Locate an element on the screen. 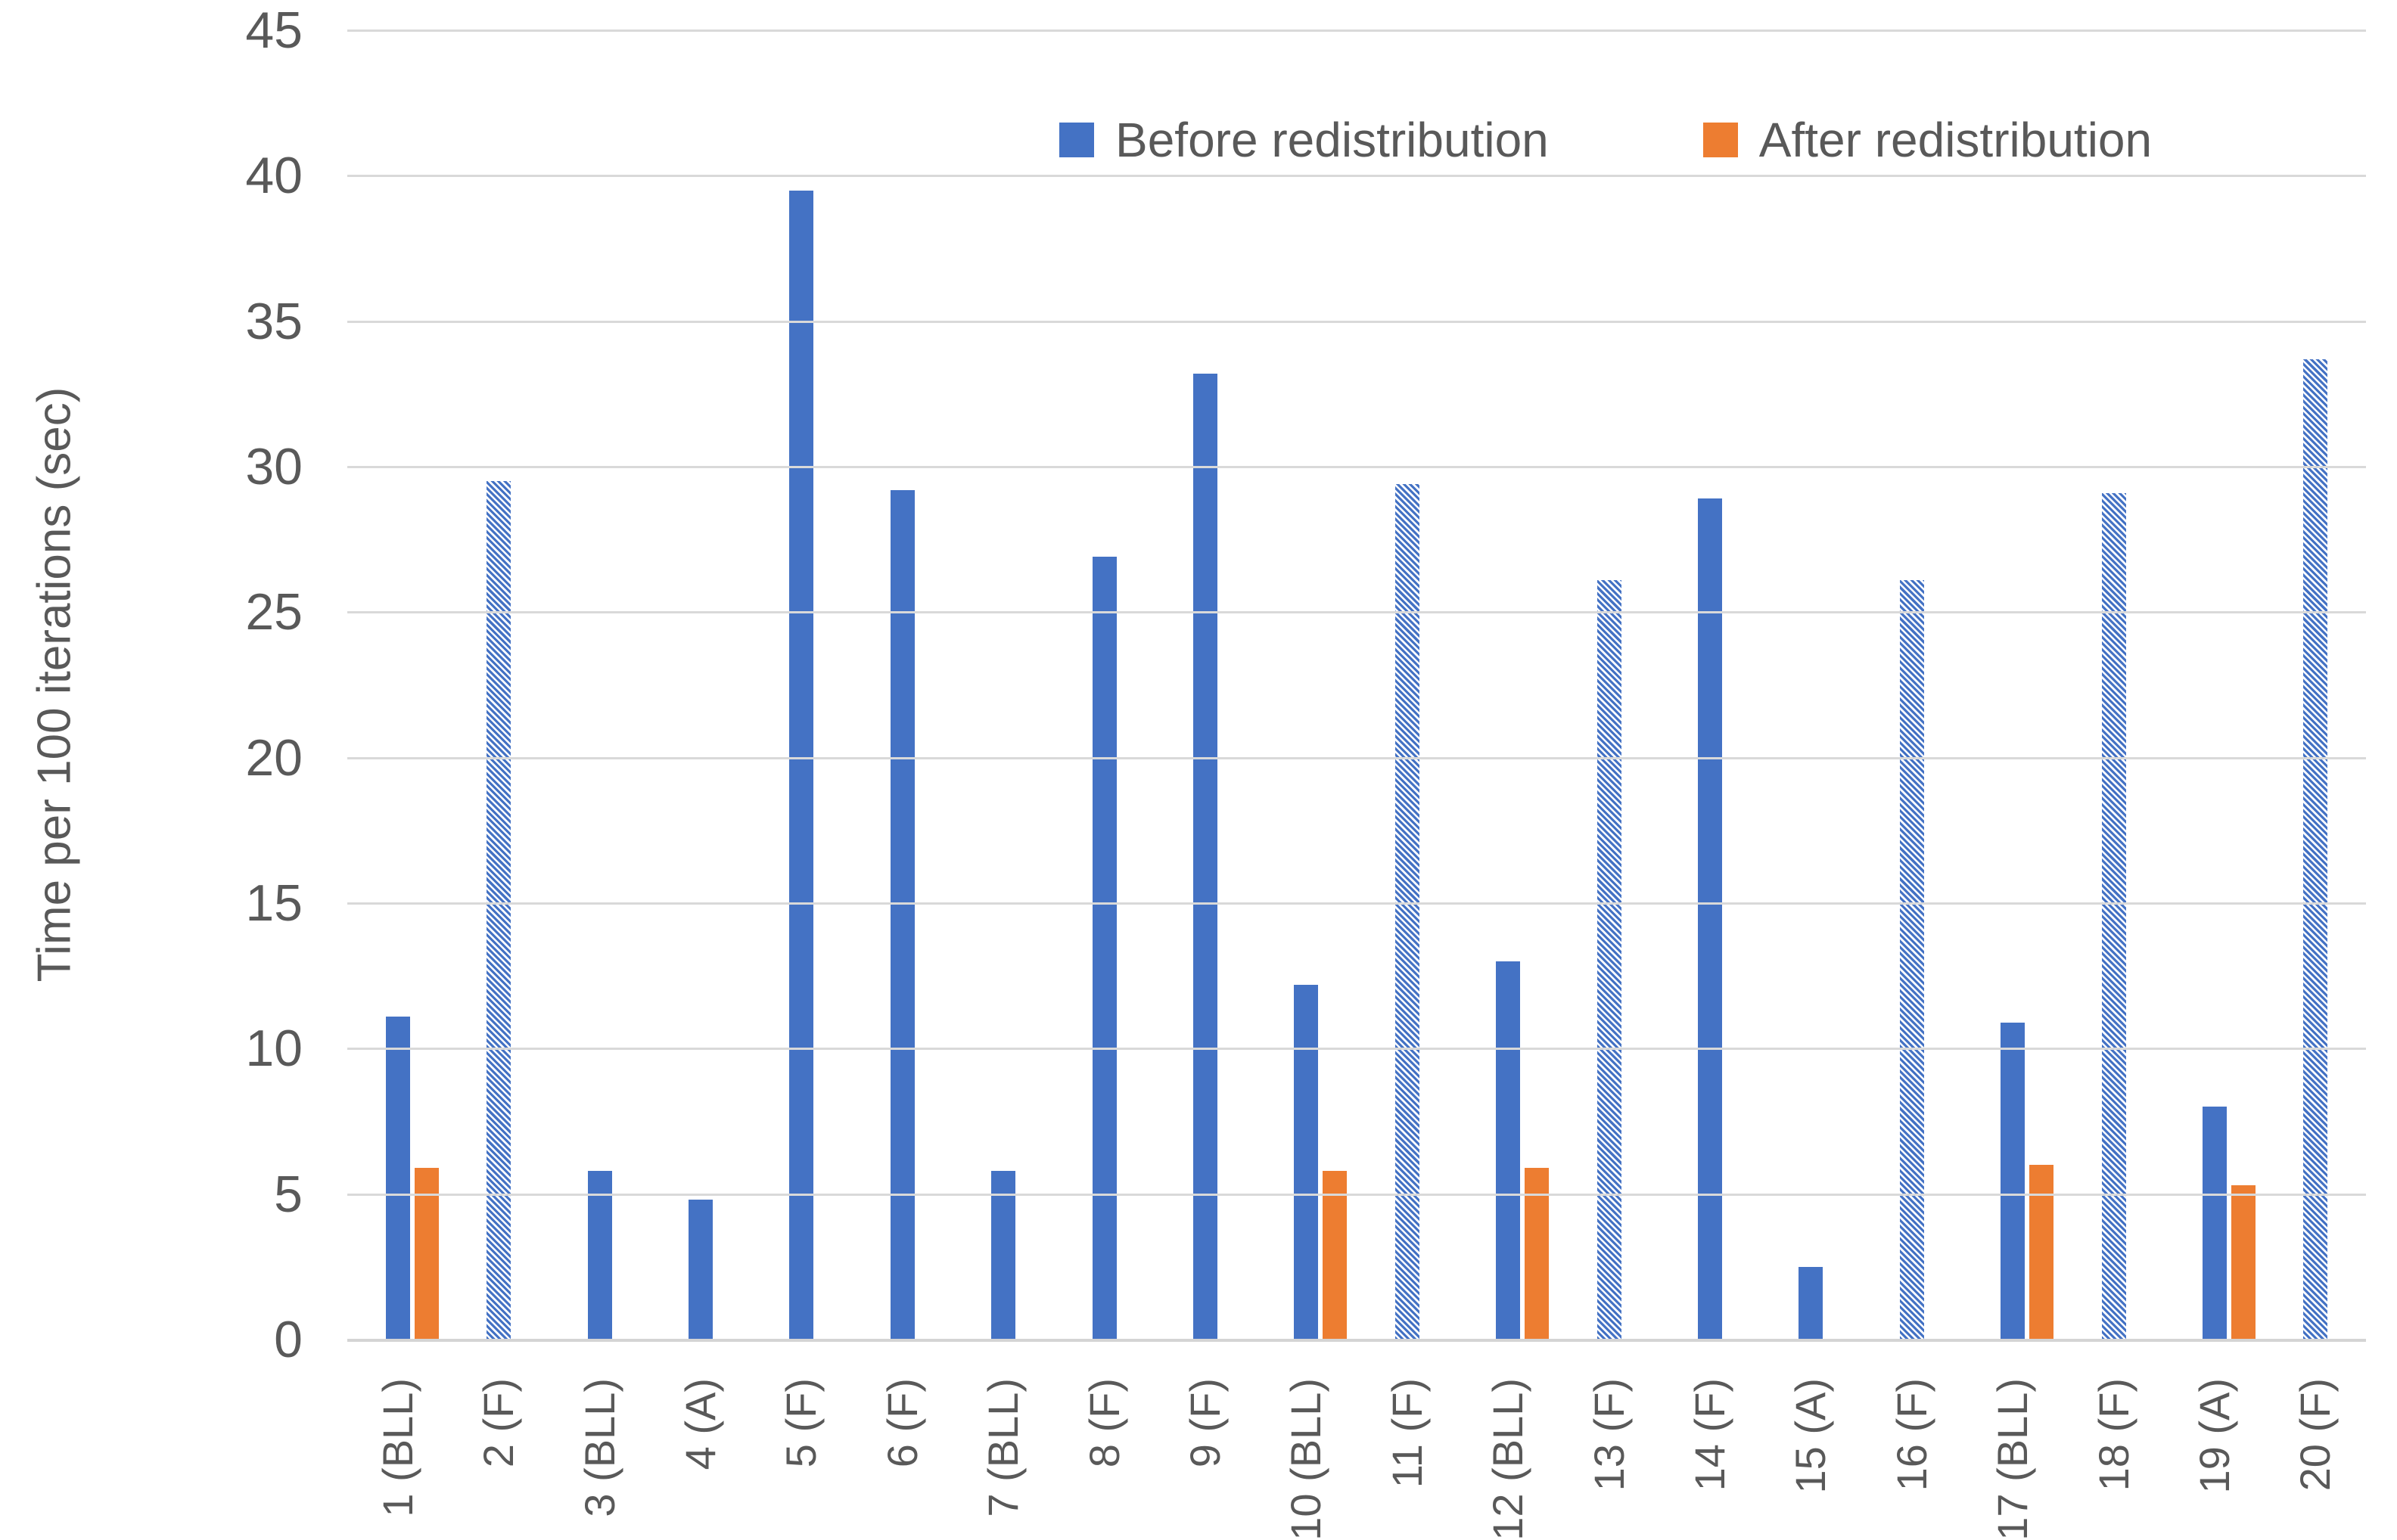 The image size is (2397, 1540). y-tick-label: 15 is located at coordinates (274, 903).